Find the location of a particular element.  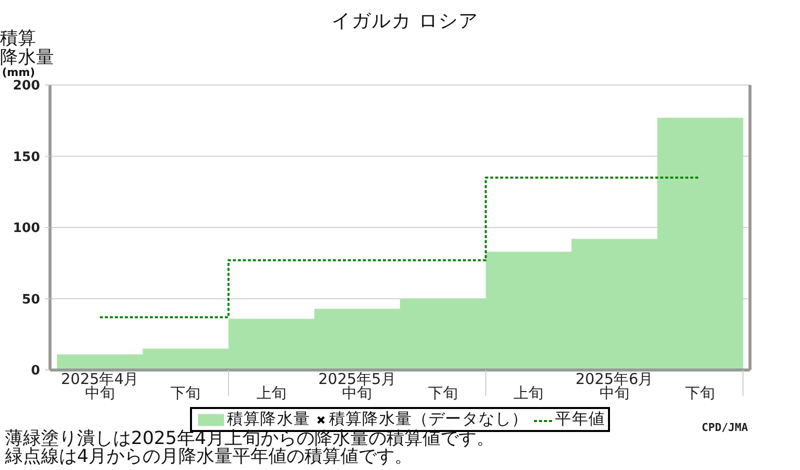

x-tick-label: 2025年5月中旬 is located at coordinates (357, 386).